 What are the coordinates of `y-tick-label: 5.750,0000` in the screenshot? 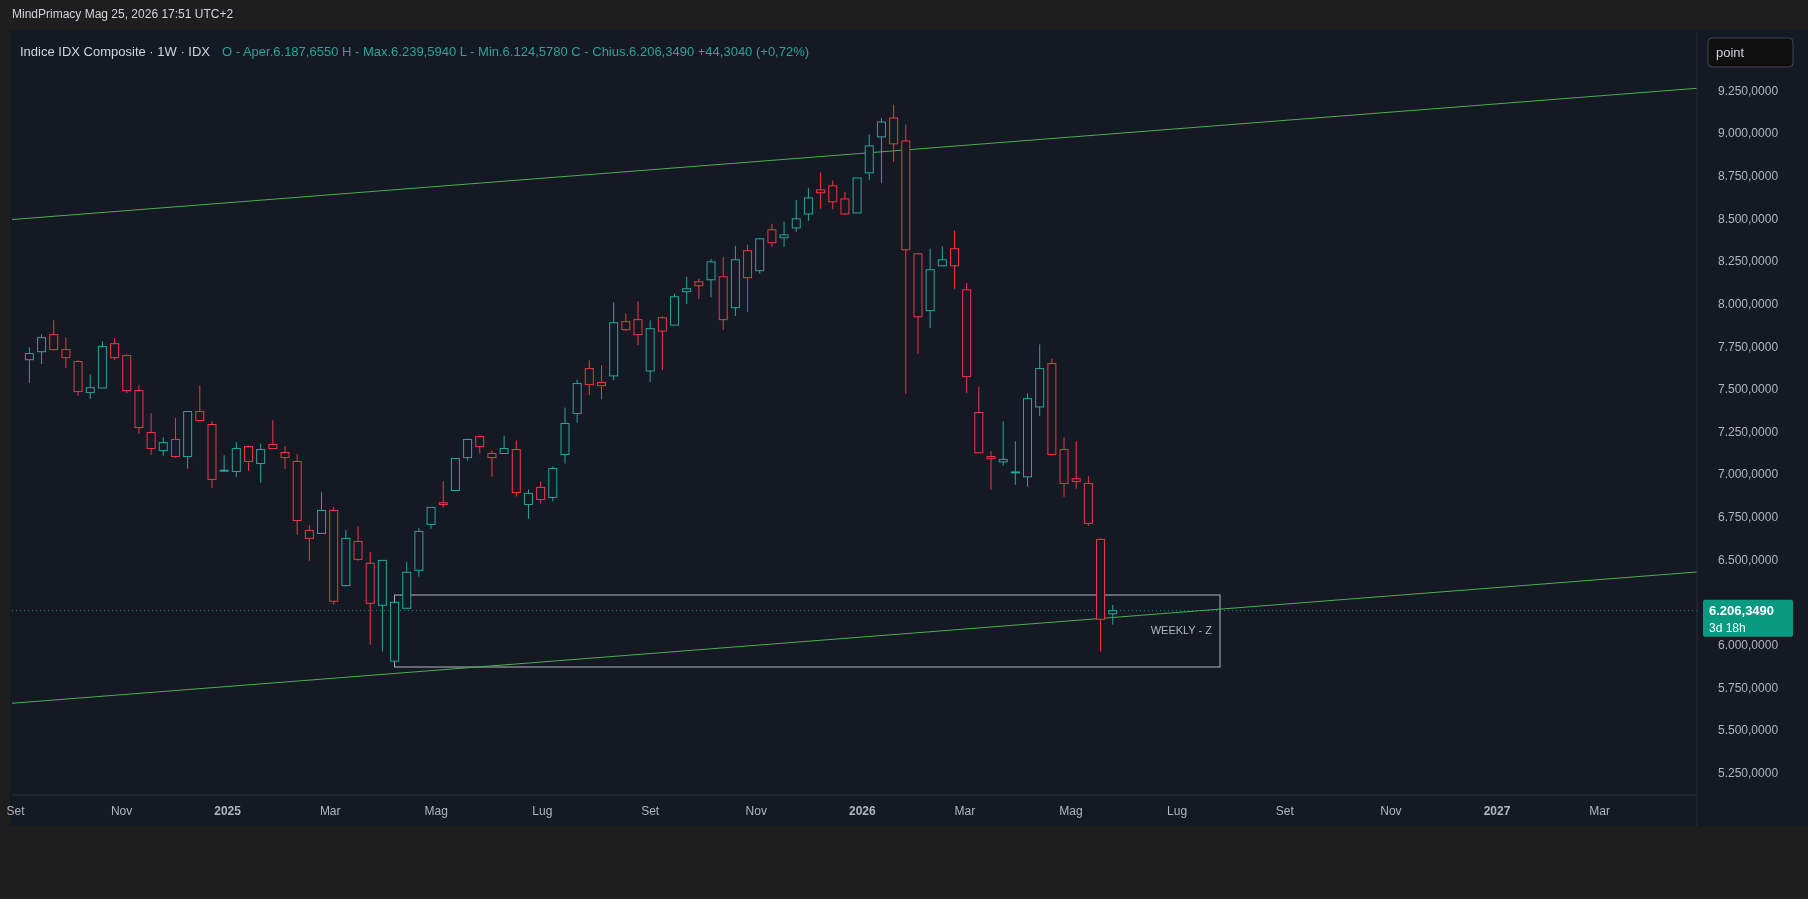 It's located at (1748, 687).